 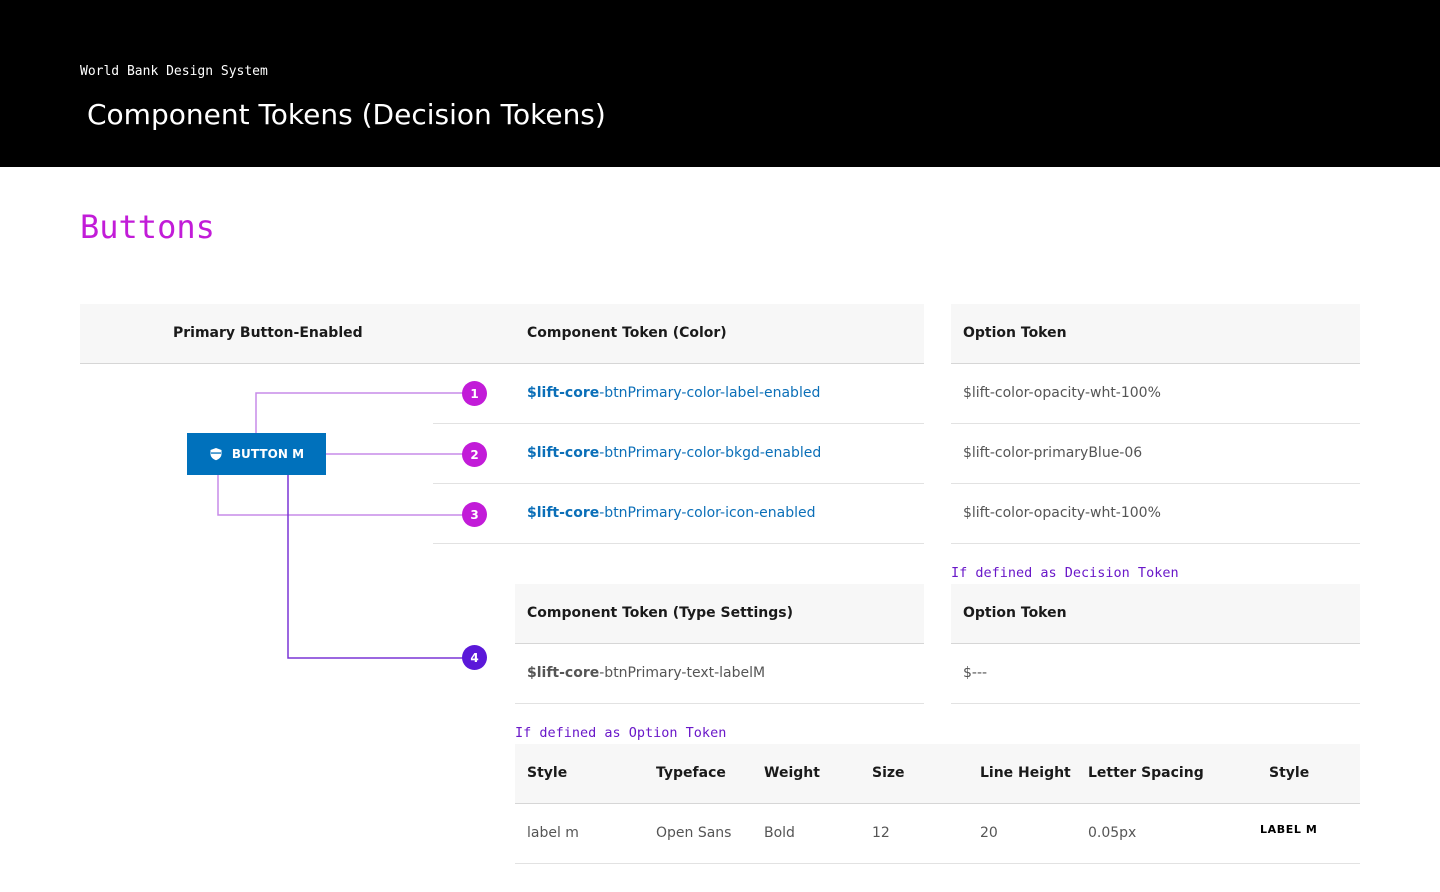 What do you see at coordinates (691, 773) in the screenshot?
I see `col-typeface: Typeface` at bounding box center [691, 773].